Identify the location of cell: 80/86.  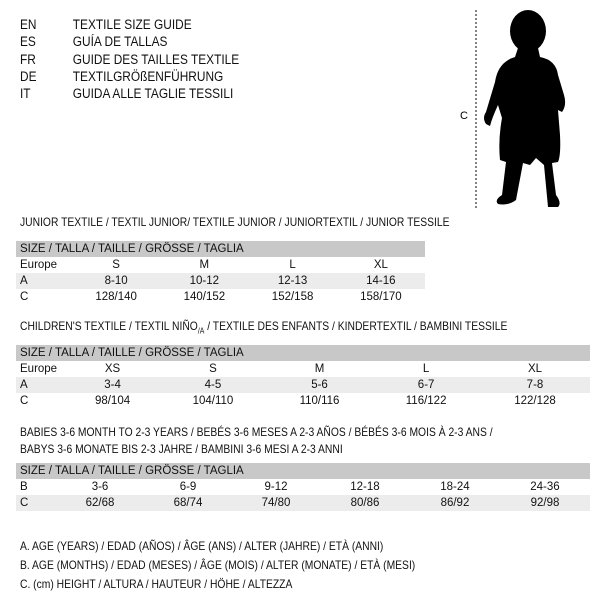
(365, 503).